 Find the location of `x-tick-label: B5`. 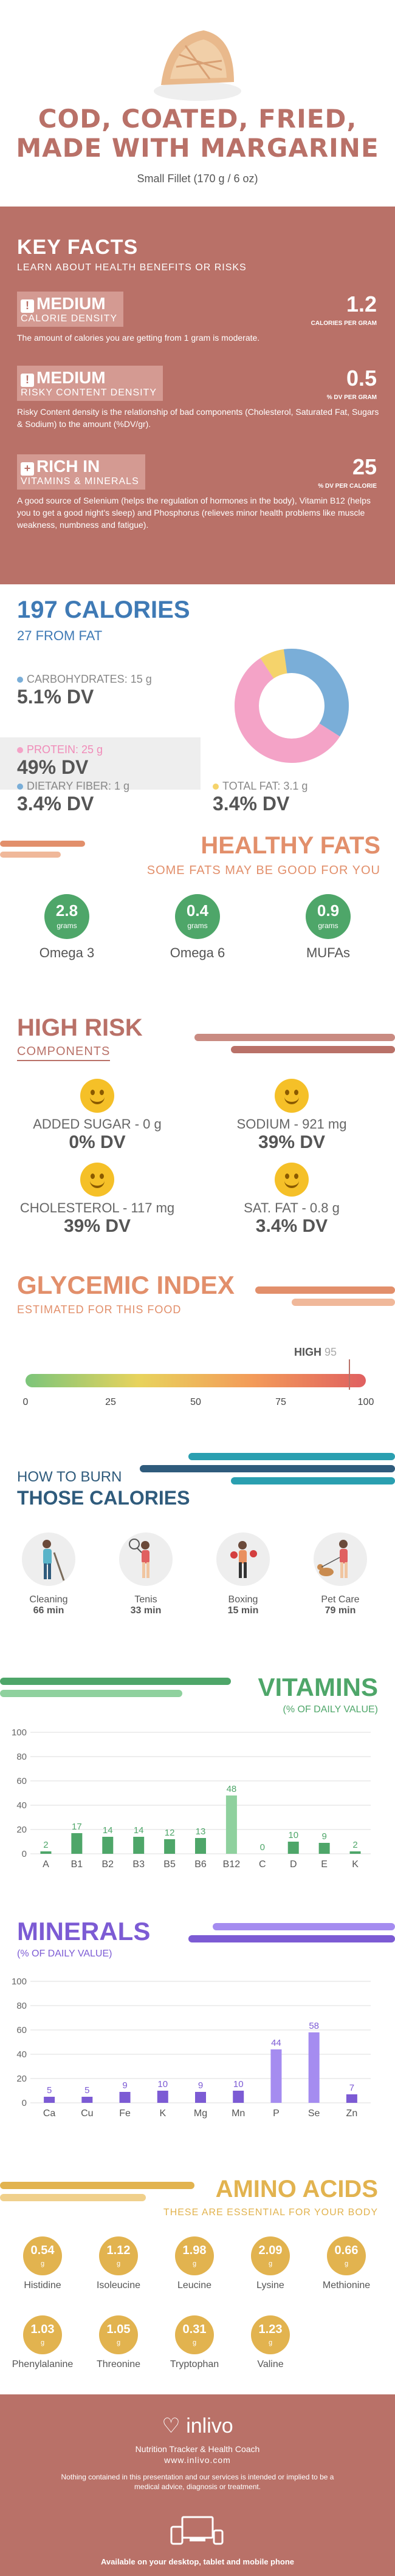

x-tick-label: B5 is located at coordinates (169, 1864).